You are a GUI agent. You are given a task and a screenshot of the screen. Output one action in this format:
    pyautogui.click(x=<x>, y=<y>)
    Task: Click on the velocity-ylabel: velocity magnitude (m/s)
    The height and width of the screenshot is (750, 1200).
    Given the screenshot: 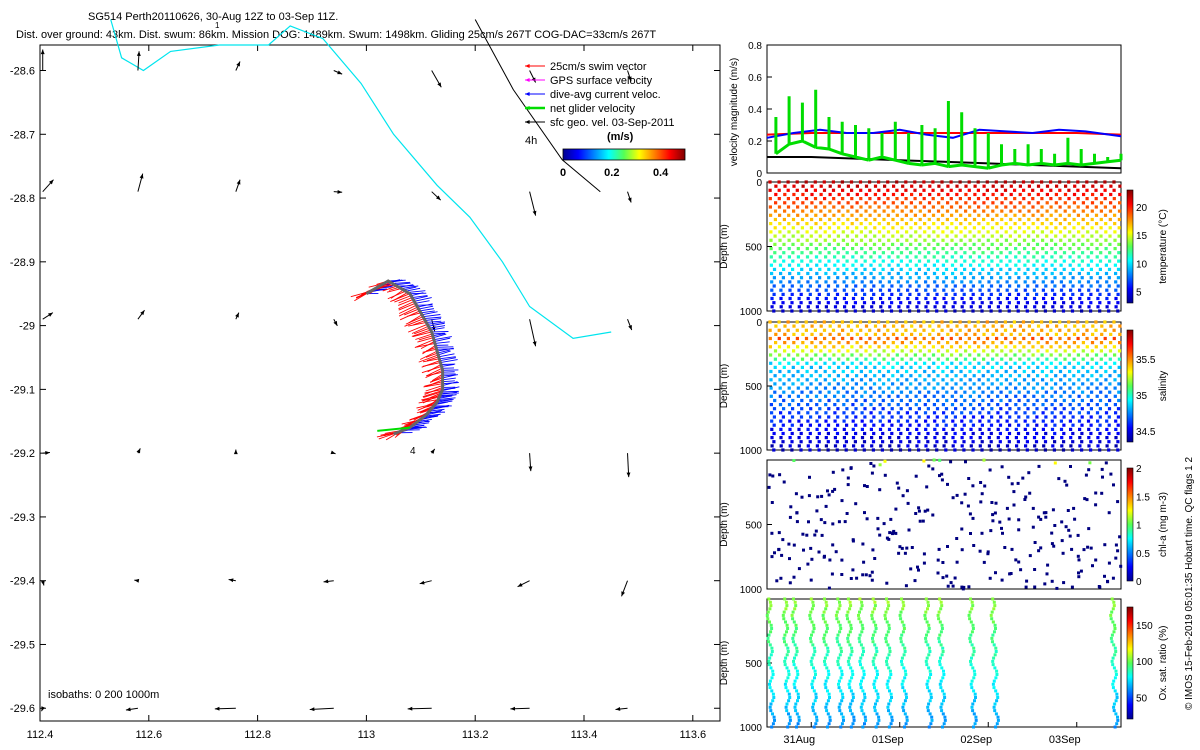 What is the action you would take?
    pyautogui.click(x=734, y=112)
    